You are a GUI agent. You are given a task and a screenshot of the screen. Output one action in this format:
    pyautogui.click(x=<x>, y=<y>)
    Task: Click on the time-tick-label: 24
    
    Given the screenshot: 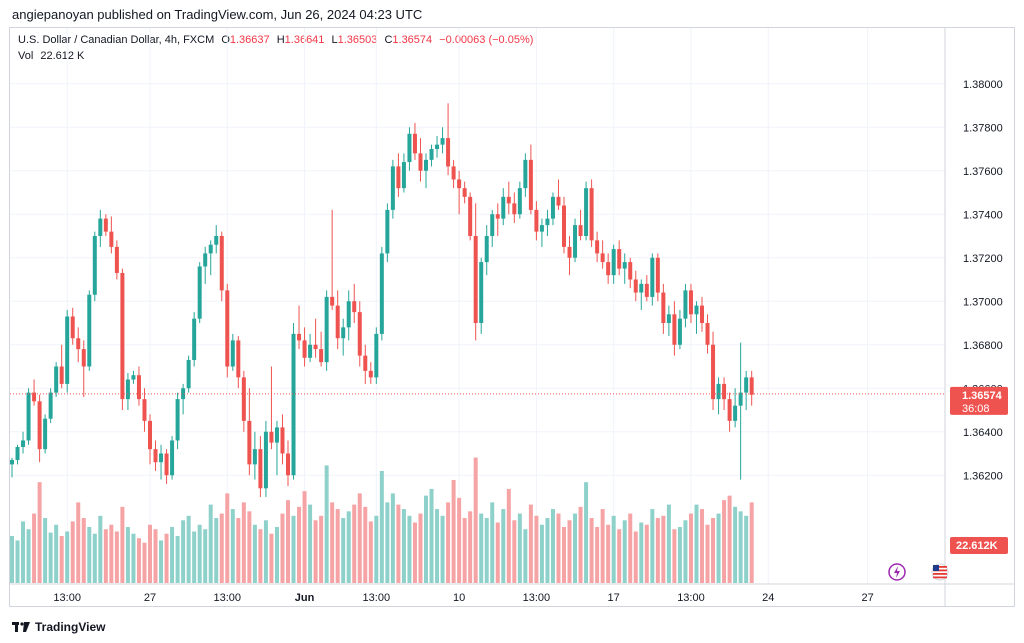 What is the action you would take?
    pyautogui.click(x=768, y=598)
    